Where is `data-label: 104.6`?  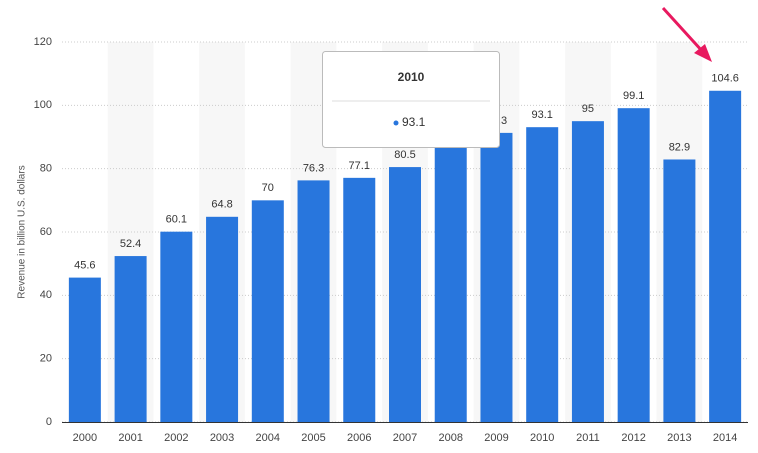 data-label: 104.6 is located at coordinates (725, 79).